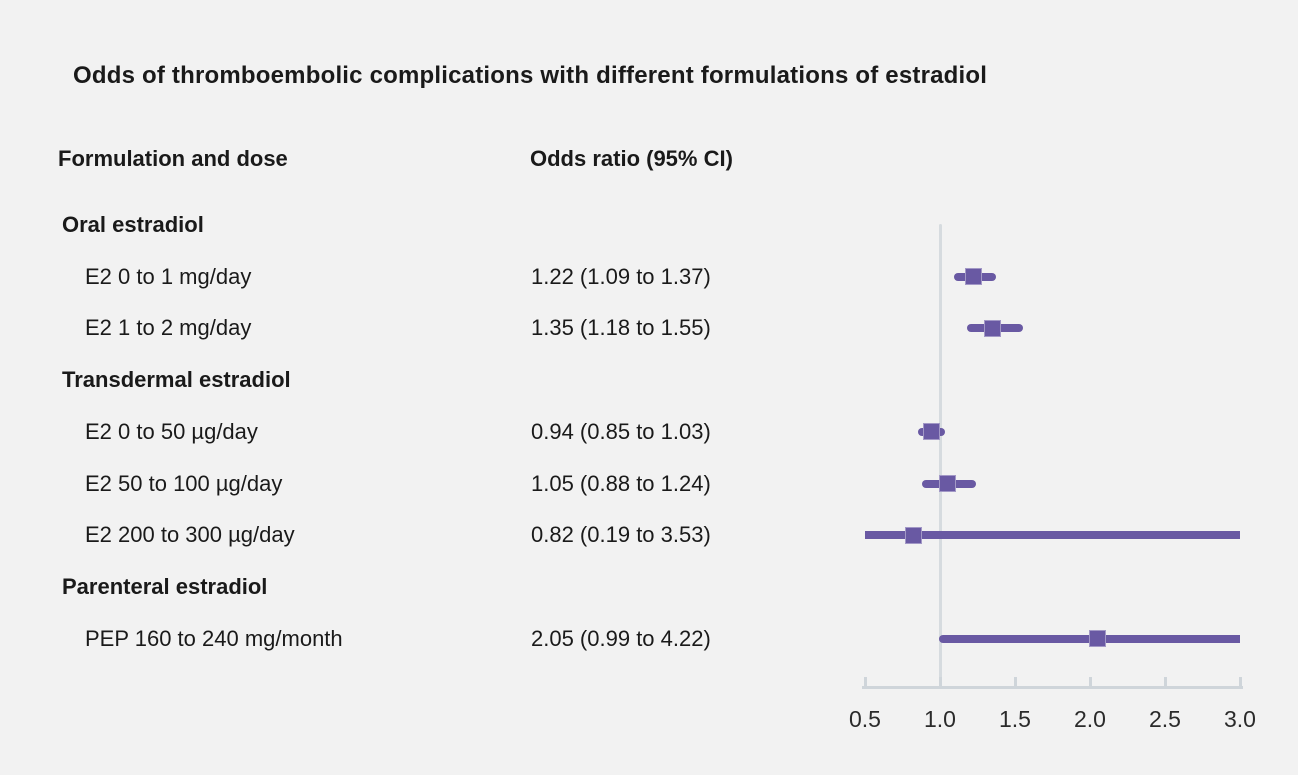  I want to click on group-label: Oral estradiol, so click(133, 224).